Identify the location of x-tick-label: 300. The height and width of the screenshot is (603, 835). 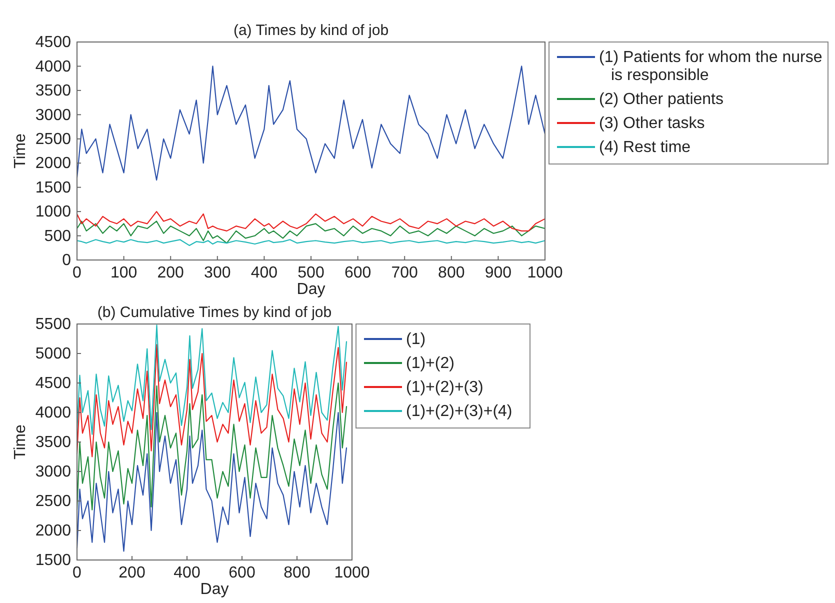
(217, 273).